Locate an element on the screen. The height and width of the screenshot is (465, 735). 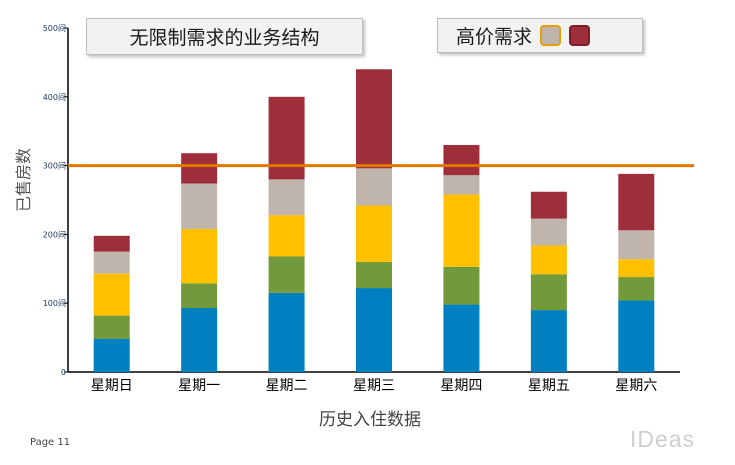
company-logo: IDeas is located at coordinates (663, 439).